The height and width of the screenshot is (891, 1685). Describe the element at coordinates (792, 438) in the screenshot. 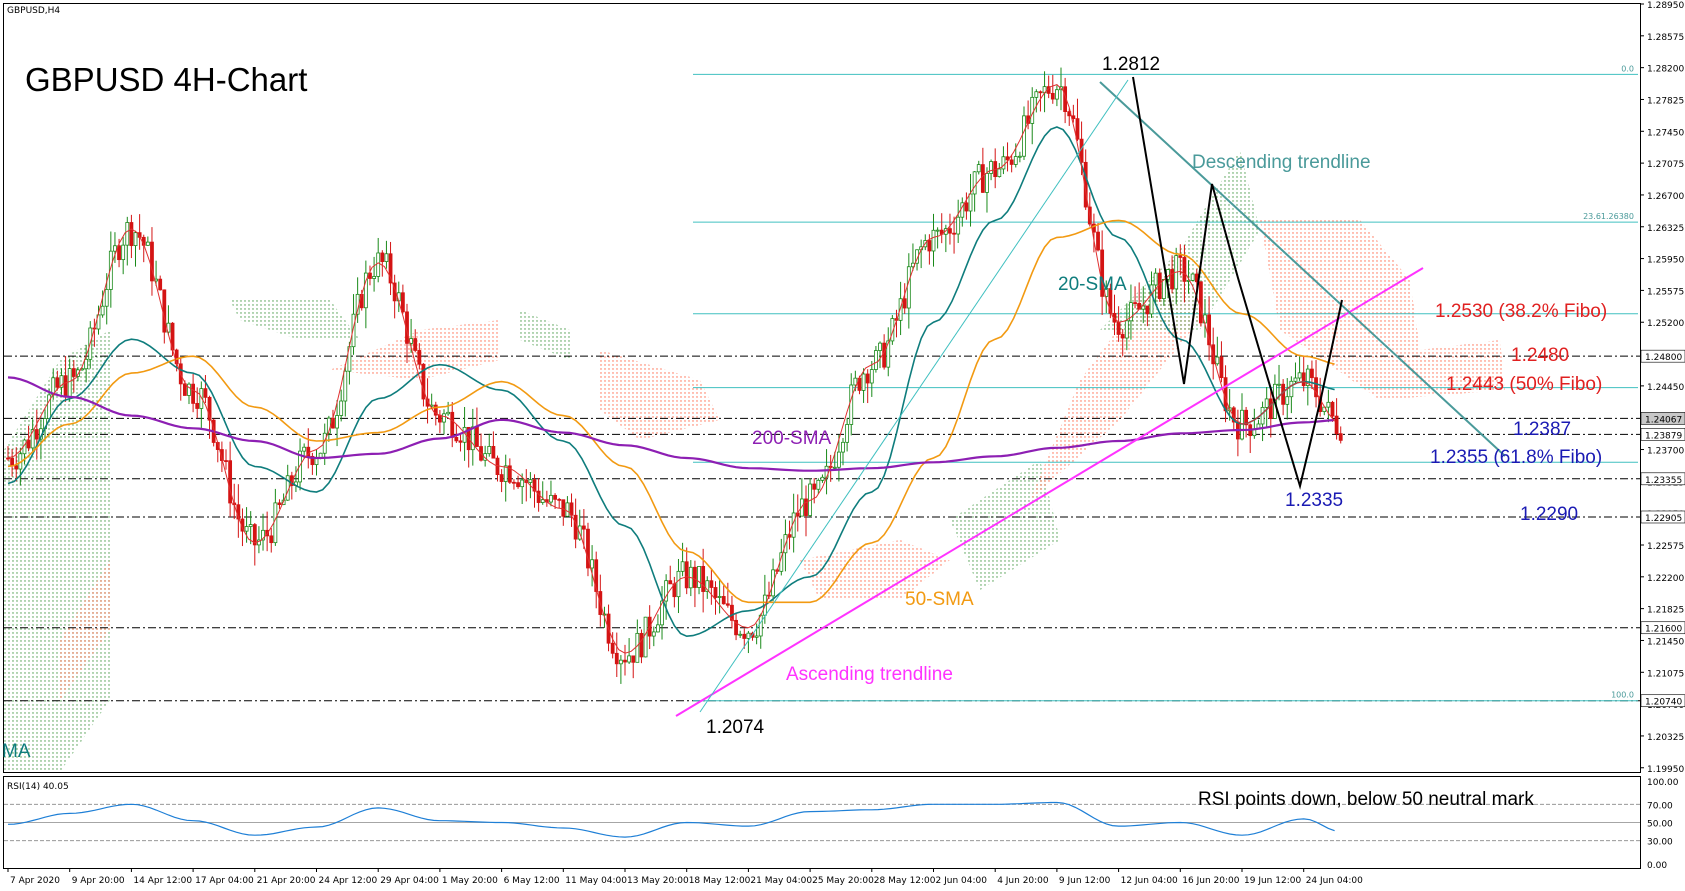

I see `sma200-label: 200-SMA` at that location.